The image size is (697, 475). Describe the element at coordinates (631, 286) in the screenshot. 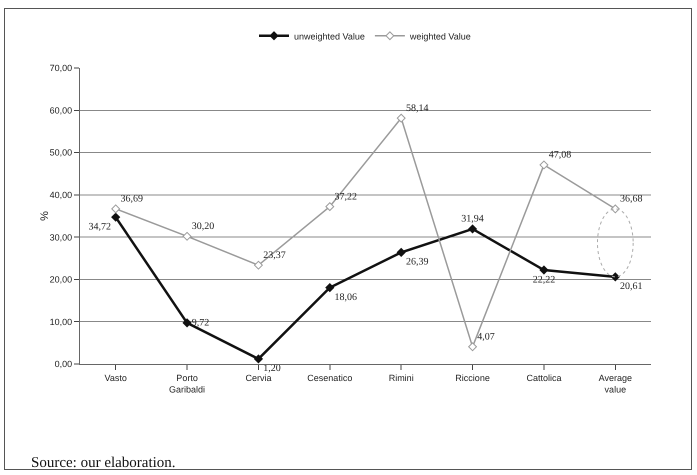

I see `data-label: 20,61` at that location.